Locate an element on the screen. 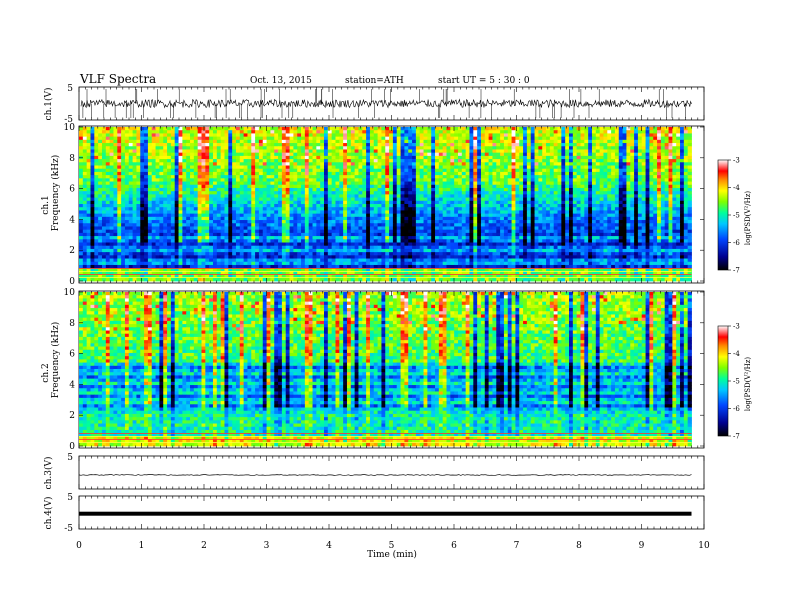 The width and height of the screenshot is (792, 612). x-tick-label: 10 is located at coordinates (704, 546).